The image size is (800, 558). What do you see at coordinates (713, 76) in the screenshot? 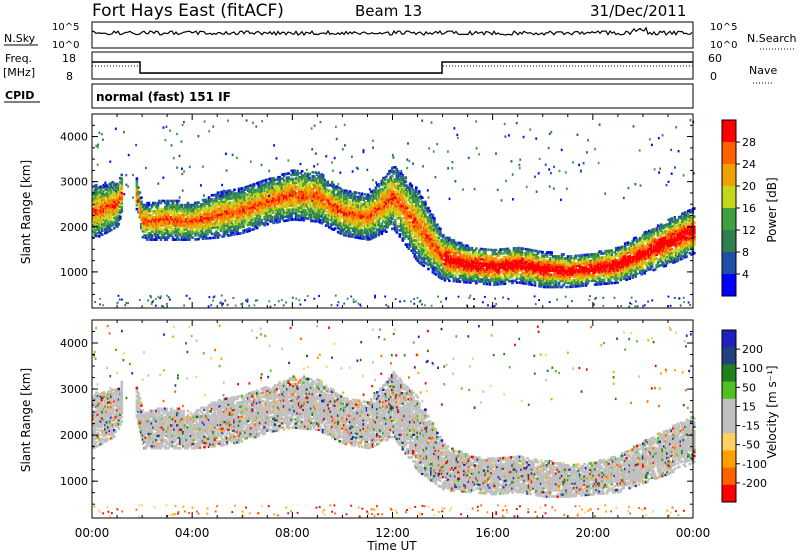
I see `nave-tick-bottom: 0` at bounding box center [713, 76].